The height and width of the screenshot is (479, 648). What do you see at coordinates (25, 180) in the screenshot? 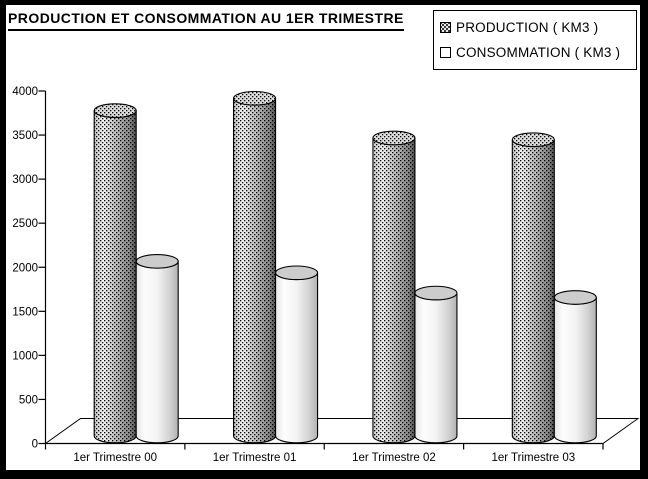
I see `y-axis-tick-label: 3000` at bounding box center [25, 180].